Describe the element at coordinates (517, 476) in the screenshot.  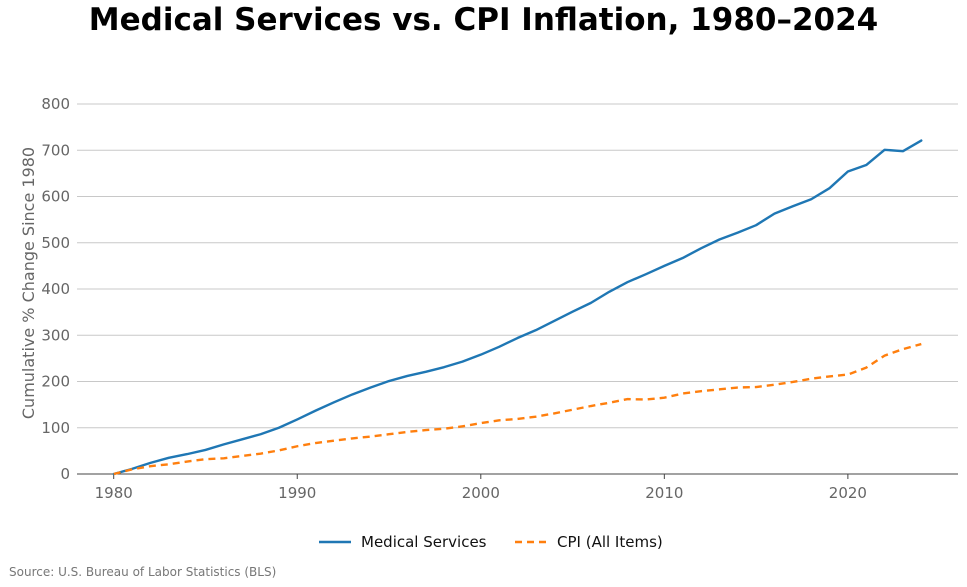
I see `axes` at that location.